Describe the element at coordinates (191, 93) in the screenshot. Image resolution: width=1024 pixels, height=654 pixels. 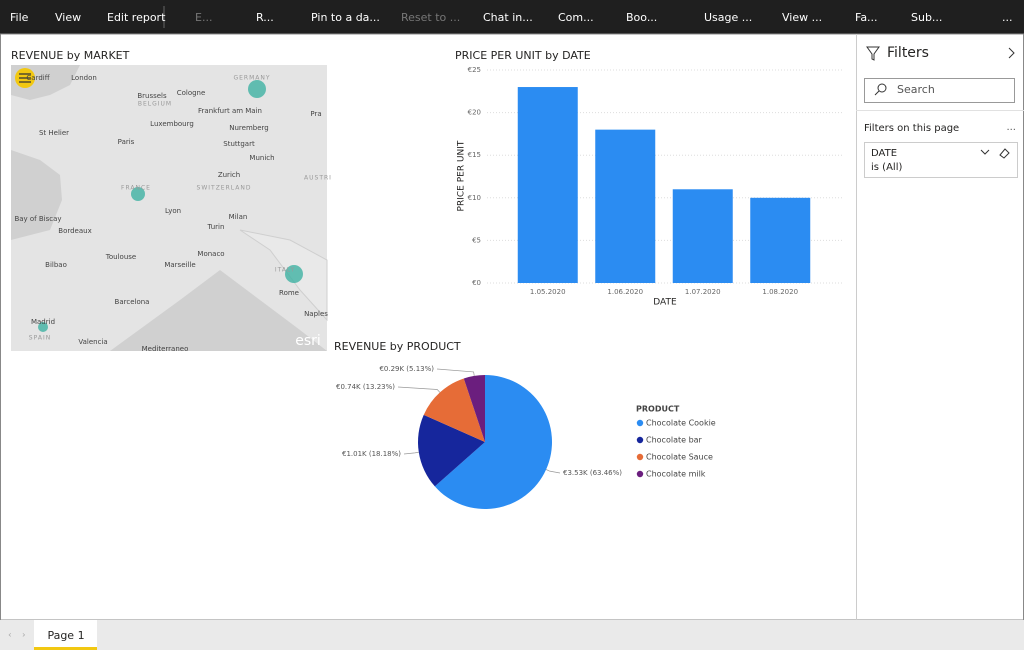
I see `map-place: Cologne` at that location.